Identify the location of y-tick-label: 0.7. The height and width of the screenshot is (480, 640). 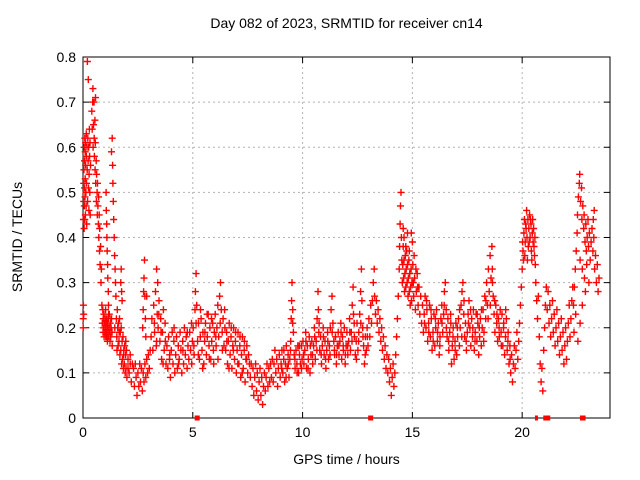
(67, 102).